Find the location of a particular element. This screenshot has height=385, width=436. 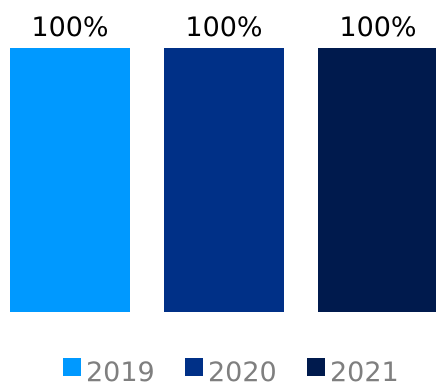

legend-label-2021: 2021 is located at coordinates (364, 371).